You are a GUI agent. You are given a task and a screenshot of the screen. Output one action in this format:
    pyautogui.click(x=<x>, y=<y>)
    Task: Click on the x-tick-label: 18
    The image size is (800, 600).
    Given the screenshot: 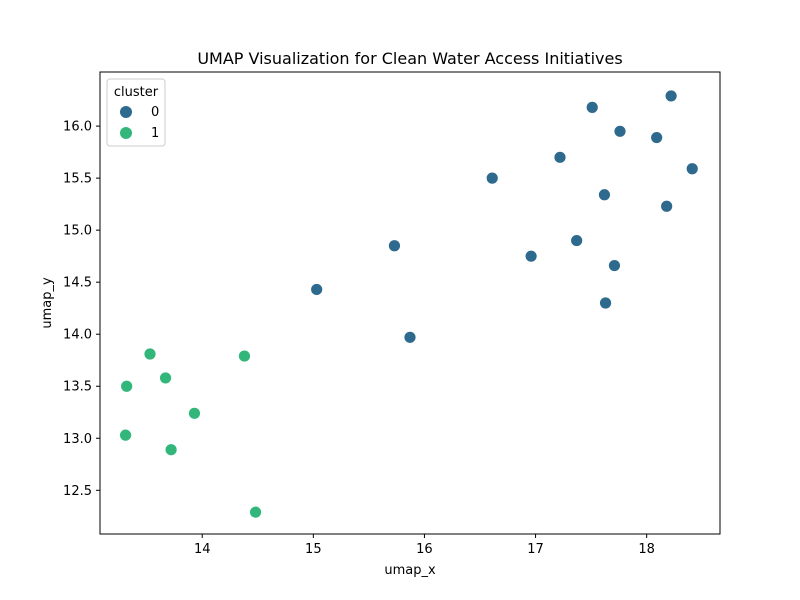 What is the action you would take?
    pyautogui.click(x=646, y=549)
    